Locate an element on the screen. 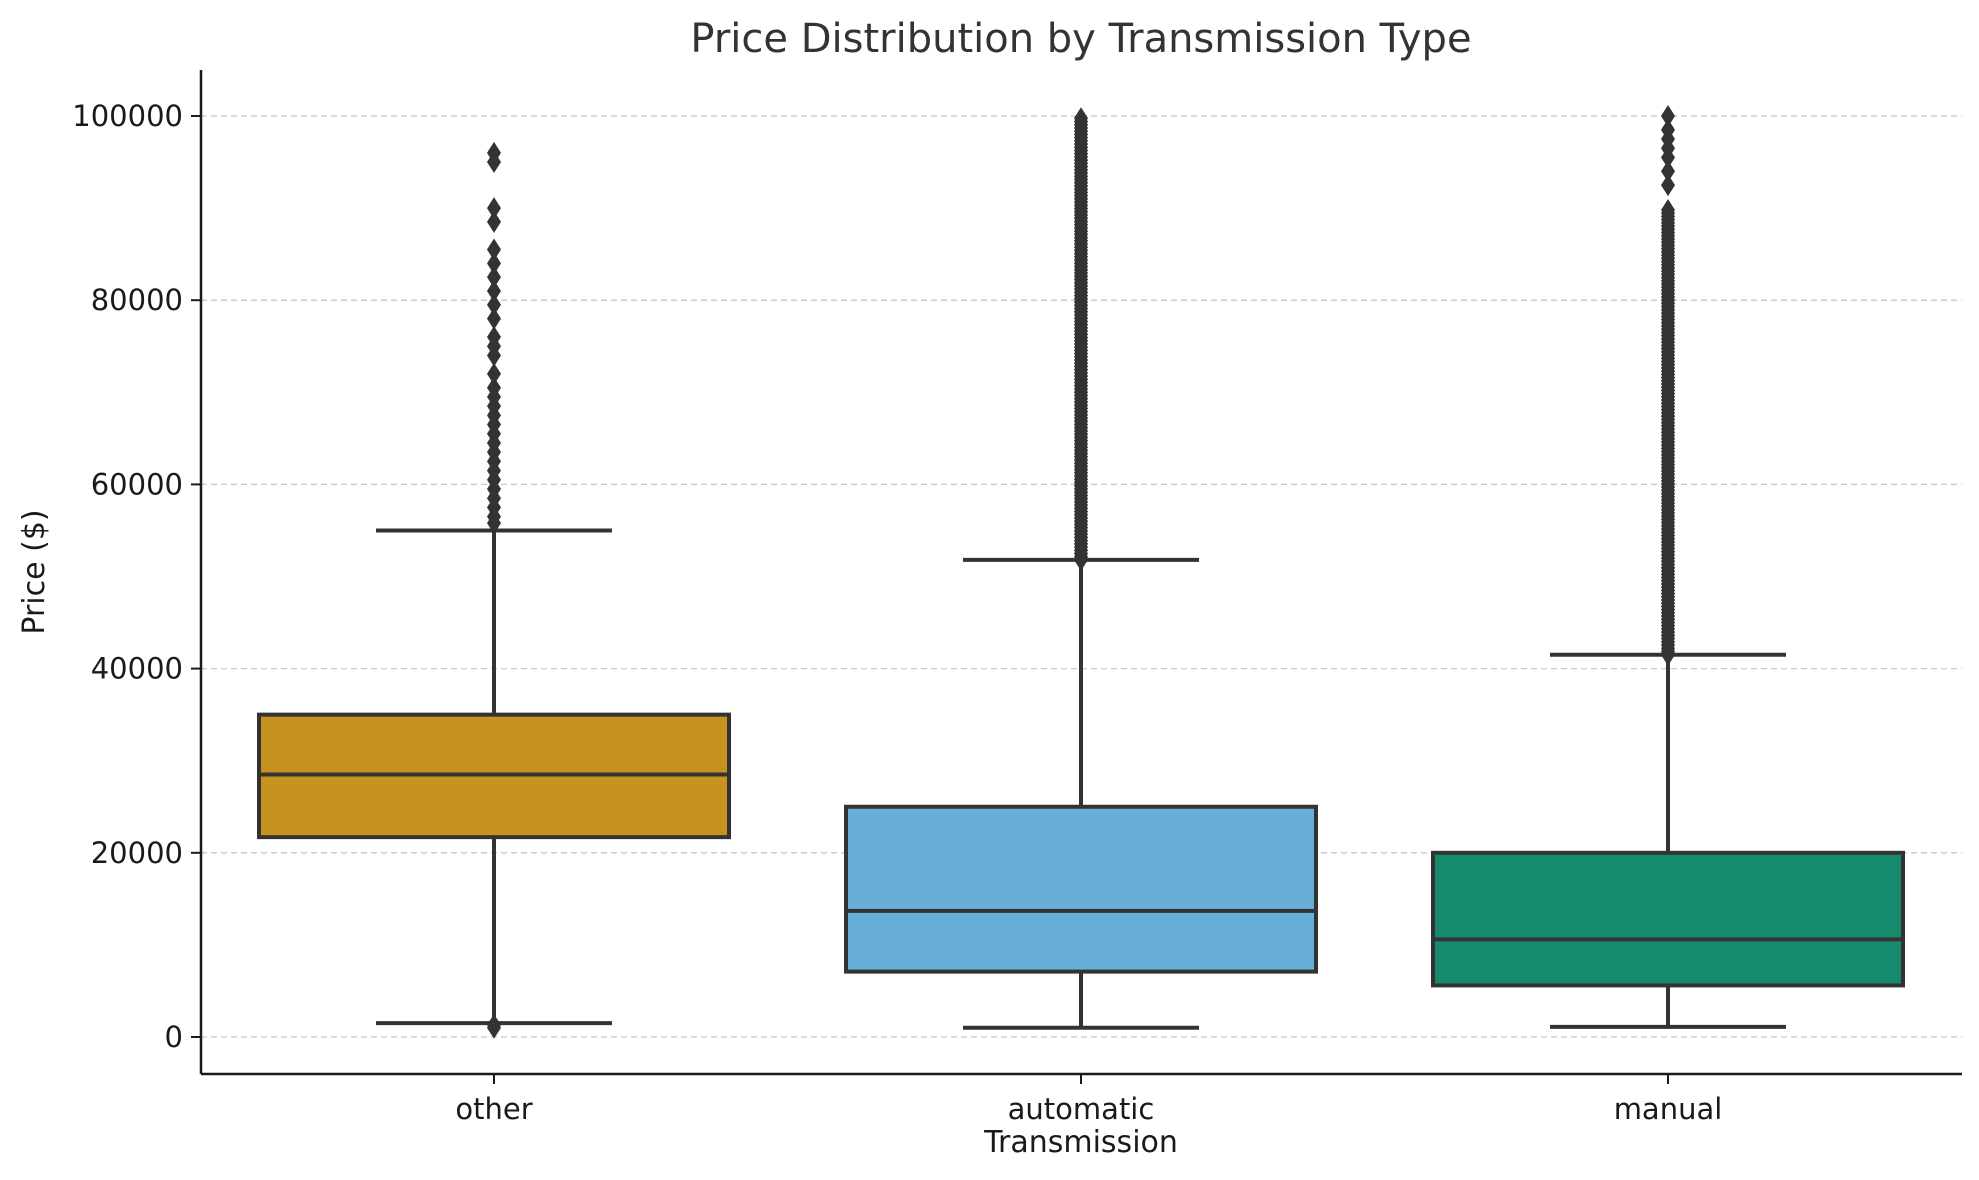 This screenshot has height=1180, width=1979. x-tick-label: other is located at coordinates (493, 1109).